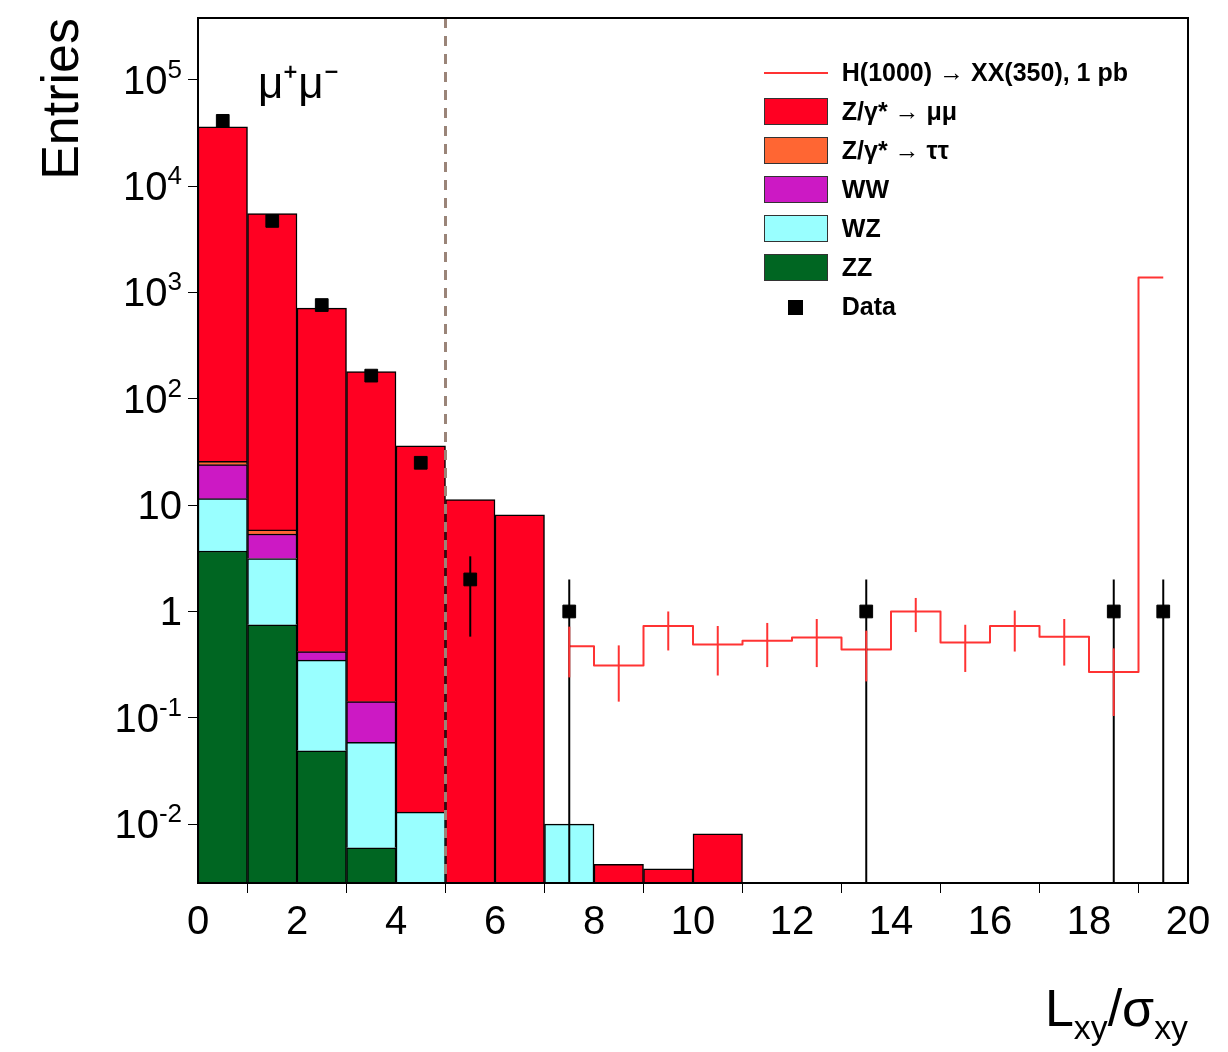 The image size is (1228, 1052). I want to click on legend-label: WW, so click(865, 189).